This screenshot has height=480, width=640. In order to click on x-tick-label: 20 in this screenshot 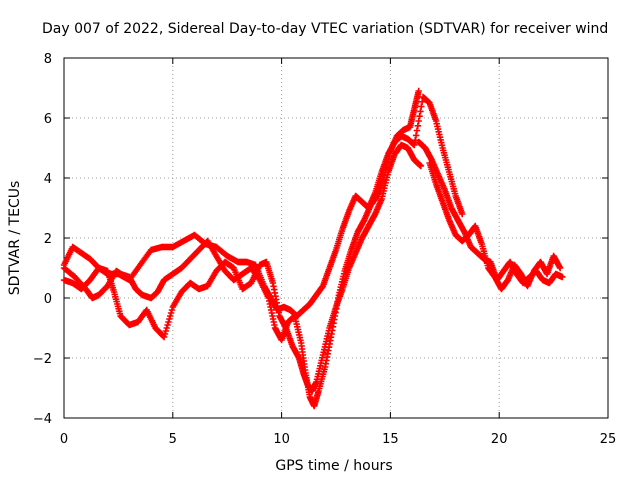, I will do `click(499, 439)`.